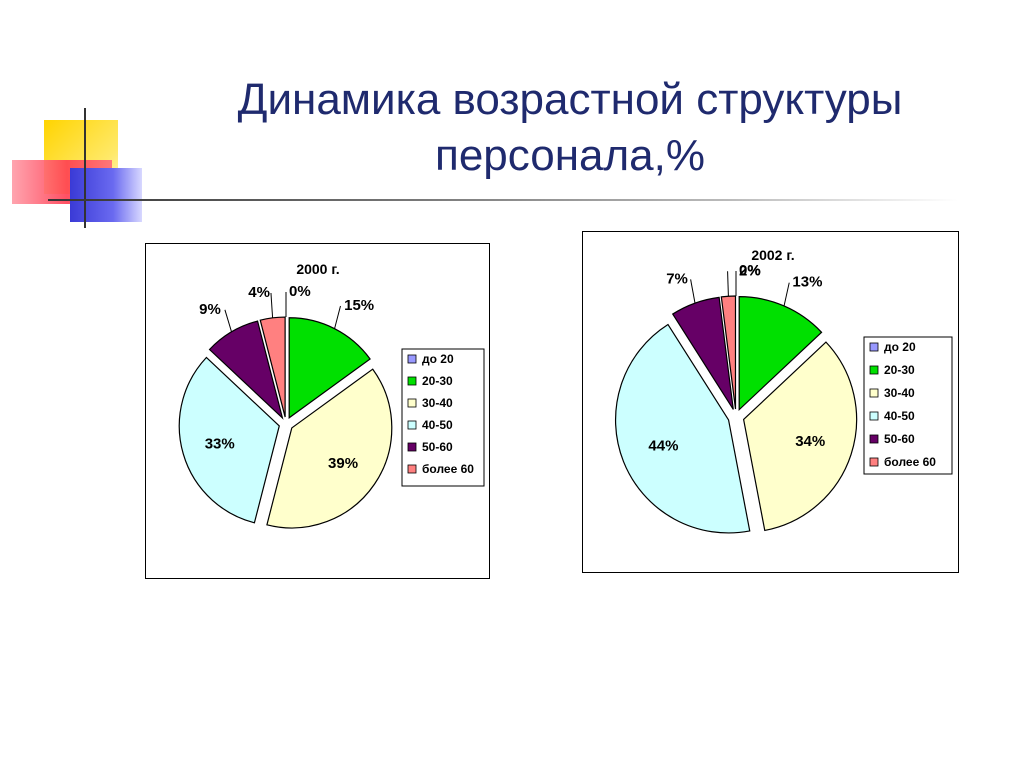  What do you see at coordinates (570, 155) in the screenshot?
I see `slide-title-line-2: персонала,%` at bounding box center [570, 155].